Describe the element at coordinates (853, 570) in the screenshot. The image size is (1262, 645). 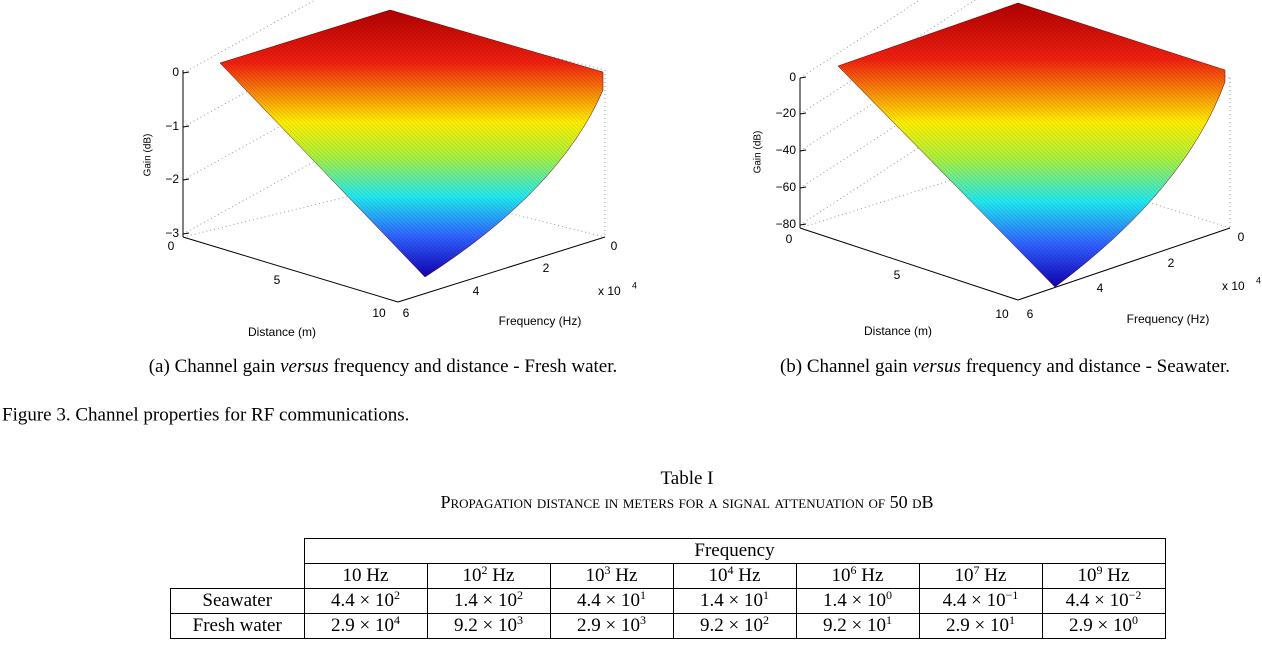
I see `cell-exponent: 6` at that location.